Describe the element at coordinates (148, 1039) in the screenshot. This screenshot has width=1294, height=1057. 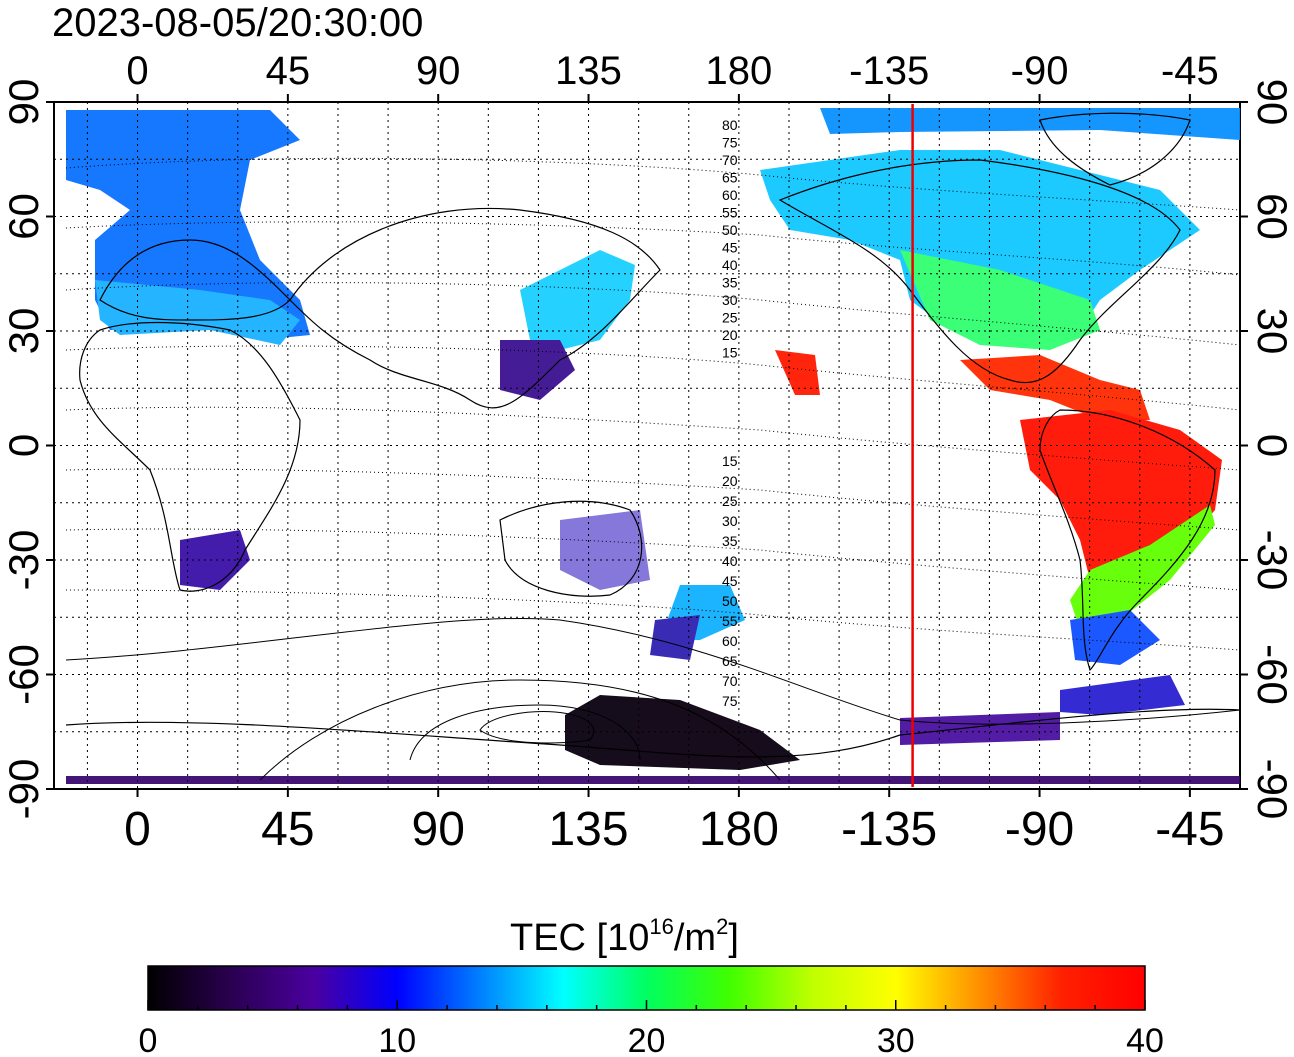
I see `colorbar-tick-label: 0` at that location.